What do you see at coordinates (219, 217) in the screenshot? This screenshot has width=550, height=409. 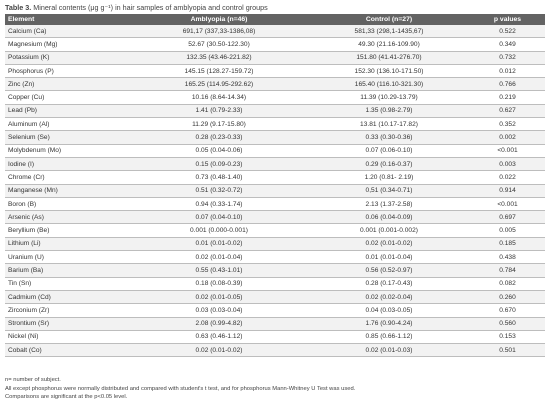 I see `cell-amblyopia: 0.07 (0.04-0.10)` at bounding box center [219, 217].